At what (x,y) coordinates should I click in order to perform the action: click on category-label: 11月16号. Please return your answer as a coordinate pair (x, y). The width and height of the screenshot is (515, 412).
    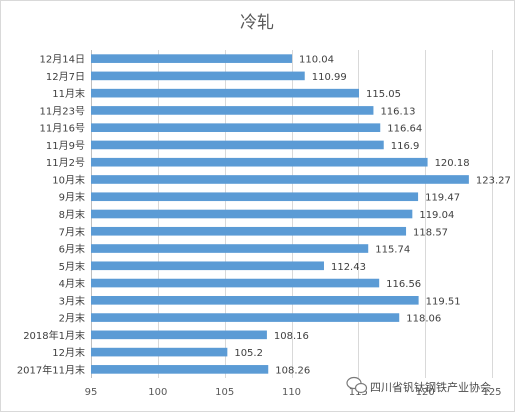
    Looking at the image, I should click on (62, 129).